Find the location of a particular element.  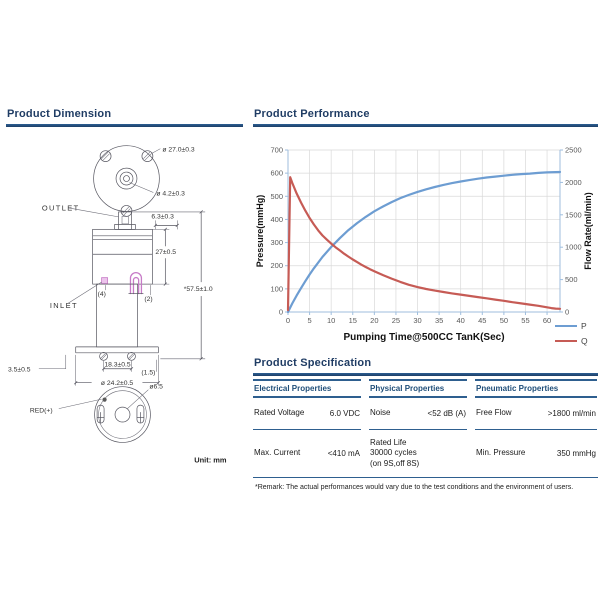

chart-legend: P Q is located at coordinates (571, 333).